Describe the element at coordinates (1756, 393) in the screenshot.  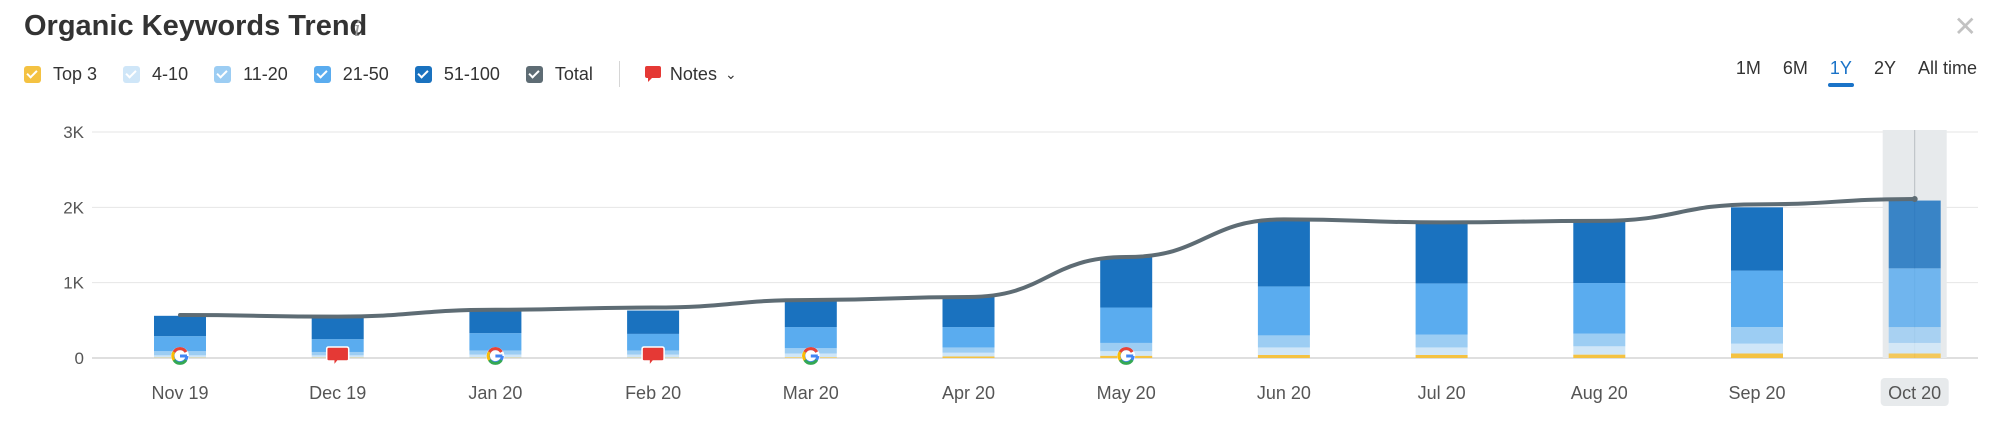
I see `x-tick-label: Sep 20` at that location.